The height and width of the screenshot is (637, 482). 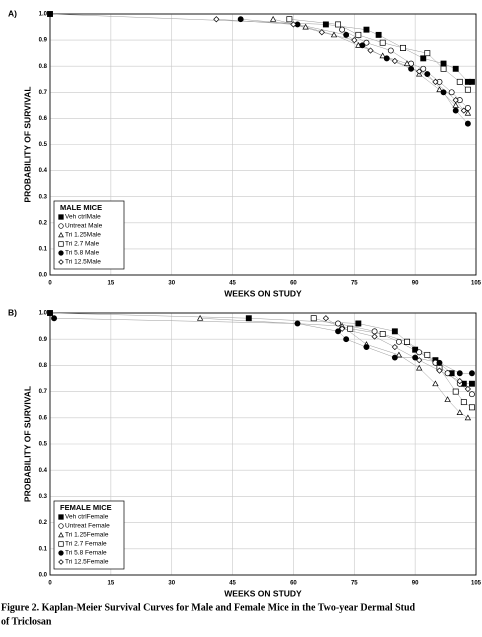 What do you see at coordinates (87, 535) in the screenshot?
I see `legend-label: Tri 1.25Female` at bounding box center [87, 535].